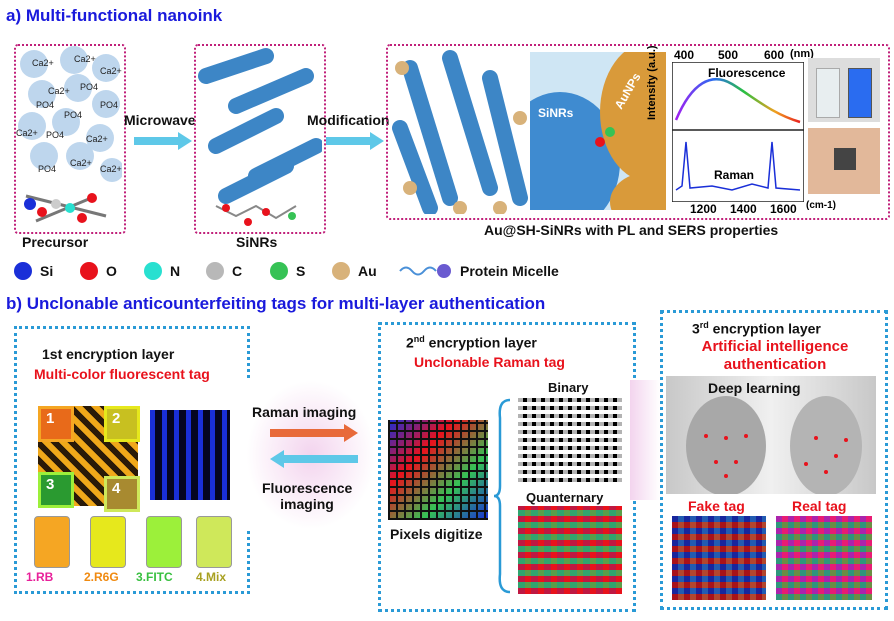  I want to click on layer3-box, so click(774, 460).